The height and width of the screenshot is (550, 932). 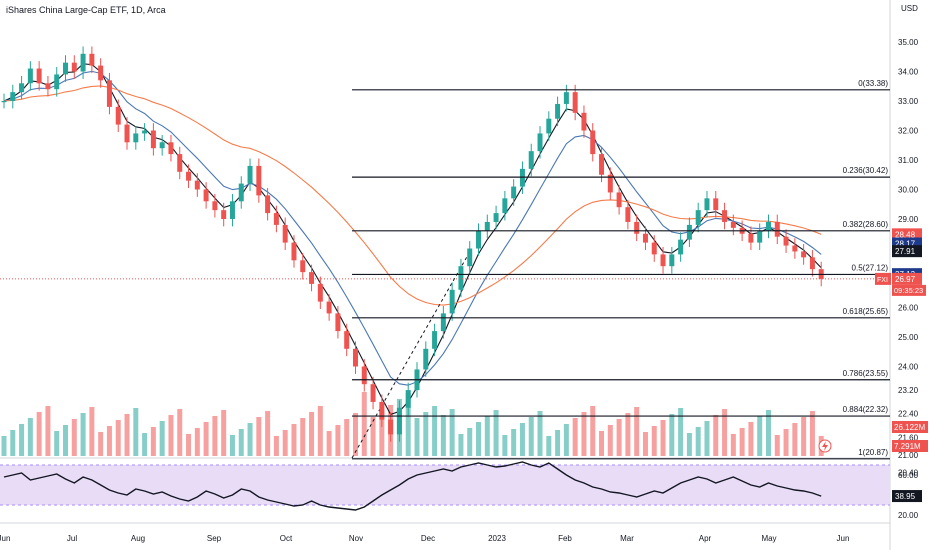 What do you see at coordinates (866, 409) in the screenshot?
I see `fib-level-label: 0.884(22.32)` at bounding box center [866, 409].